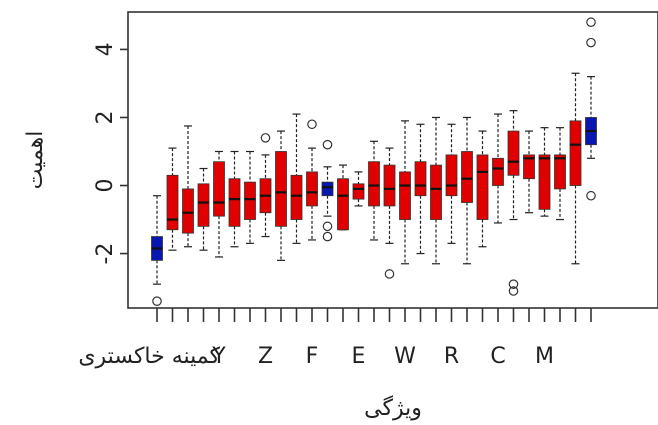  I want to click on y-tick-label: -2, so click(105, 254).